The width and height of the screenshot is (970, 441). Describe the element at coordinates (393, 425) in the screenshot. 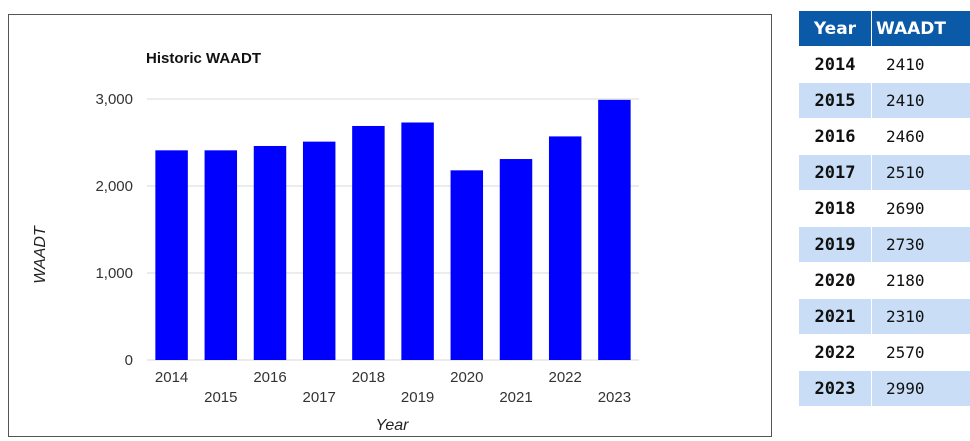

I see `x-axis-label: Year` at that location.